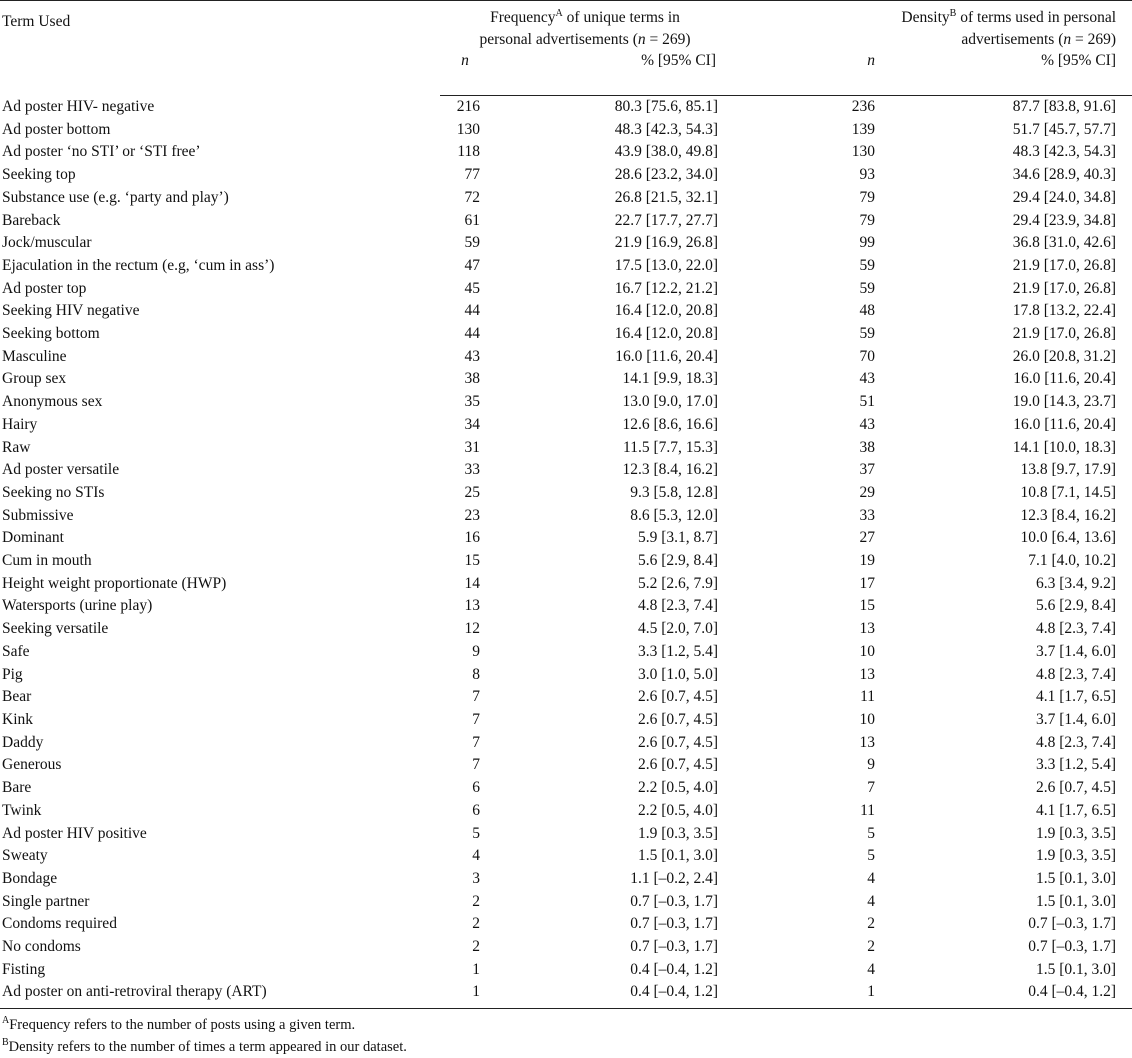  I want to click on frequency-n-cell: 16, so click(472, 538).